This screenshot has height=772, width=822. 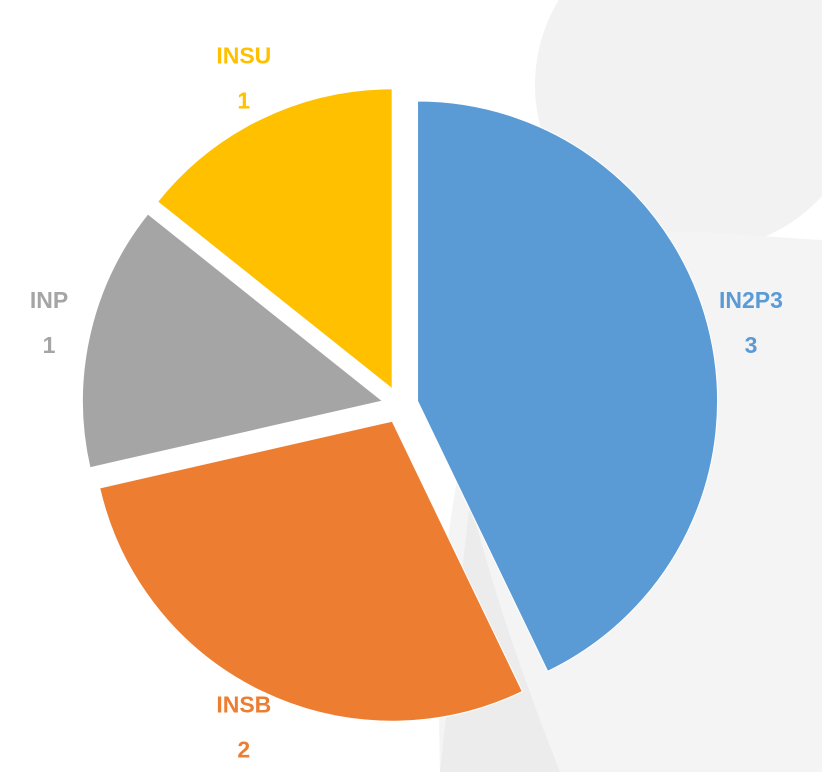 I want to click on slice-value: 3, so click(x=751, y=345).